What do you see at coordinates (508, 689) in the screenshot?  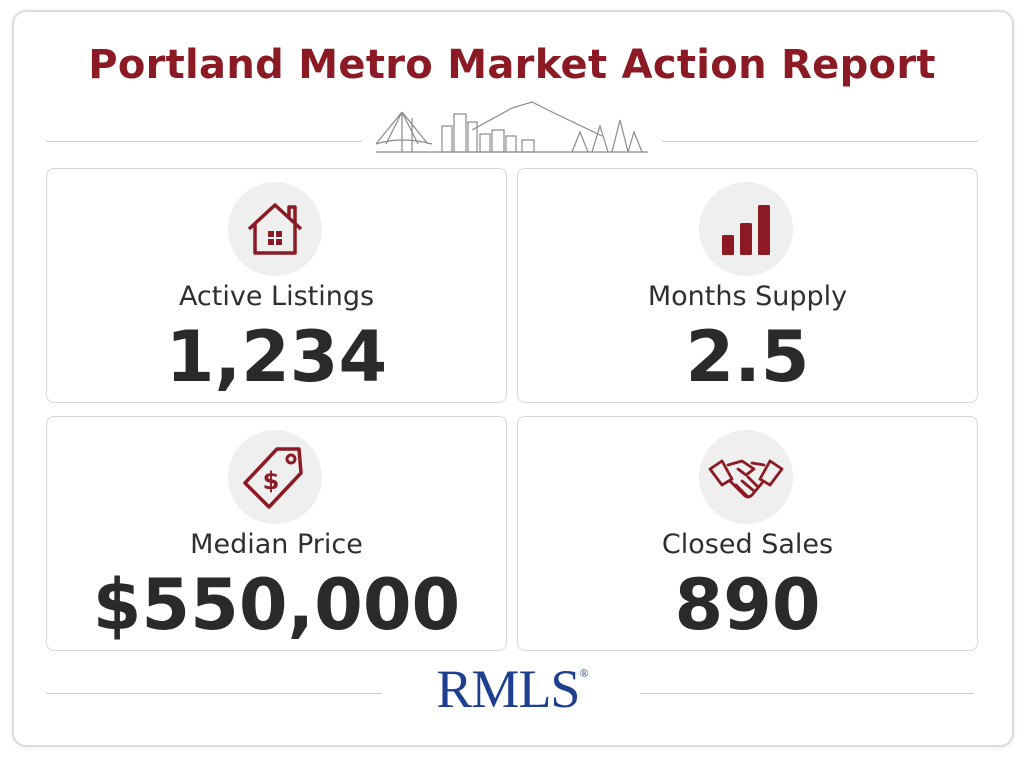 I see `logo-text: RMLS` at bounding box center [508, 689].